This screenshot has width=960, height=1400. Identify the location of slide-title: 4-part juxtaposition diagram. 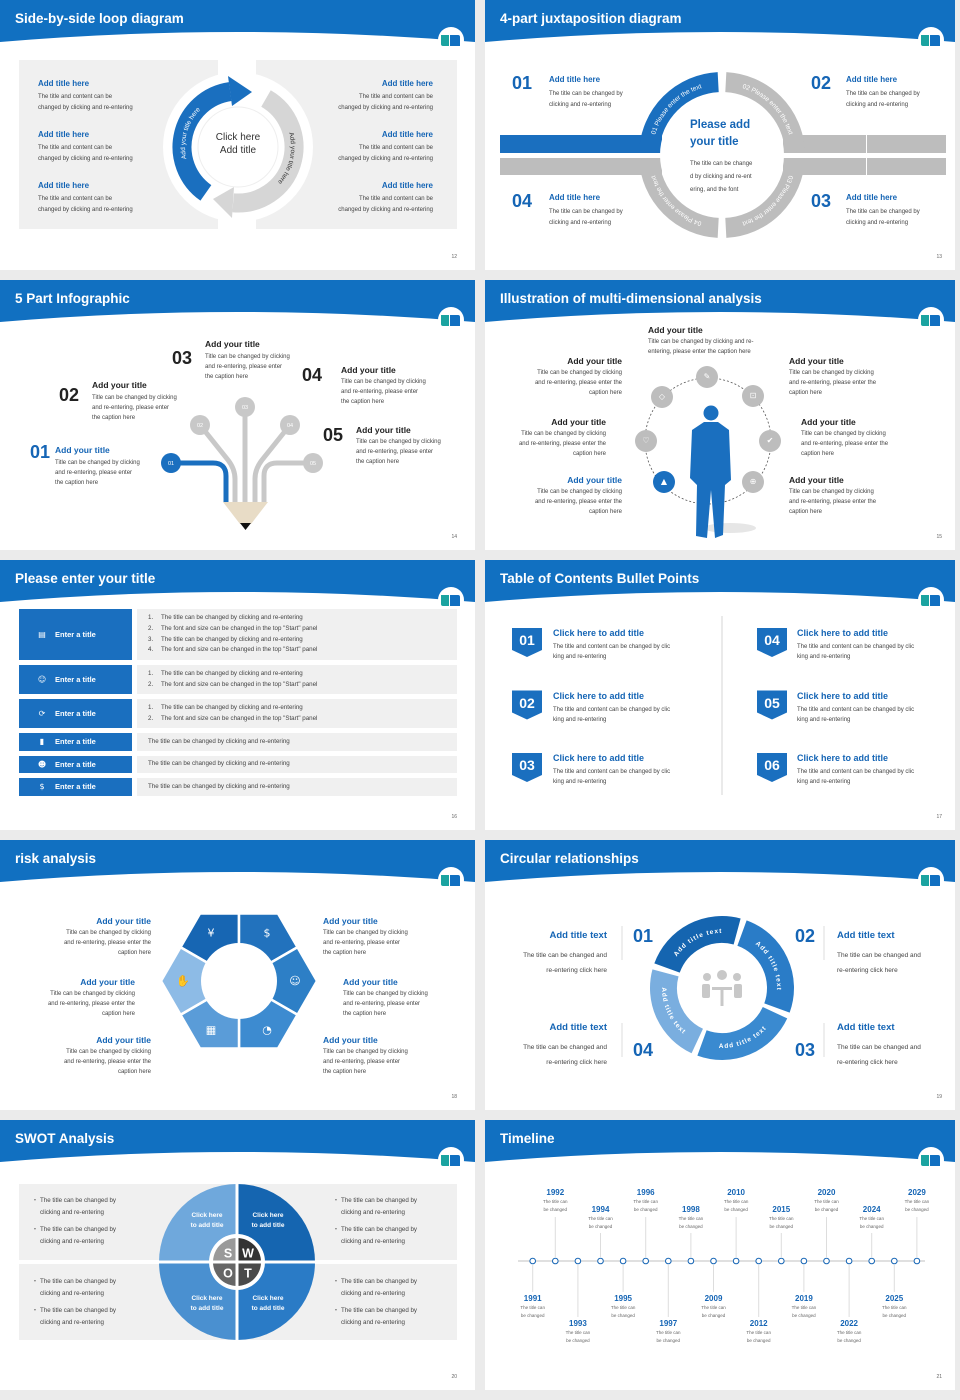
(591, 18).